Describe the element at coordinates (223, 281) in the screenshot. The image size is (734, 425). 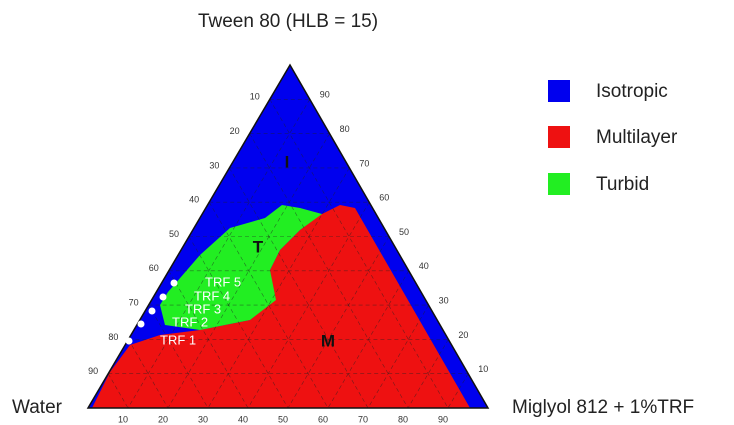
I see `point-label: TRF 5` at that location.